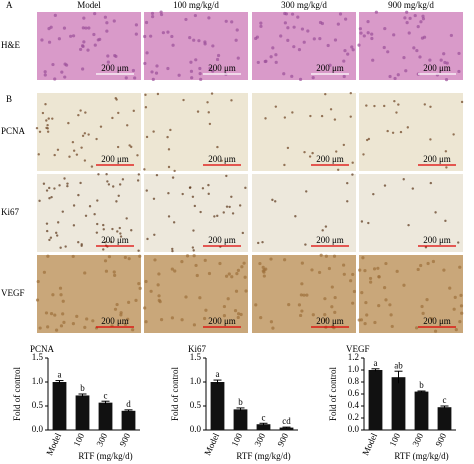 Image resolution: width=474 pixels, height=464 pixels. What do you see at coordinates (354, 405) in the screenshot?
I see `y-tick-label: 0.4` at bounding box center [354, 405].